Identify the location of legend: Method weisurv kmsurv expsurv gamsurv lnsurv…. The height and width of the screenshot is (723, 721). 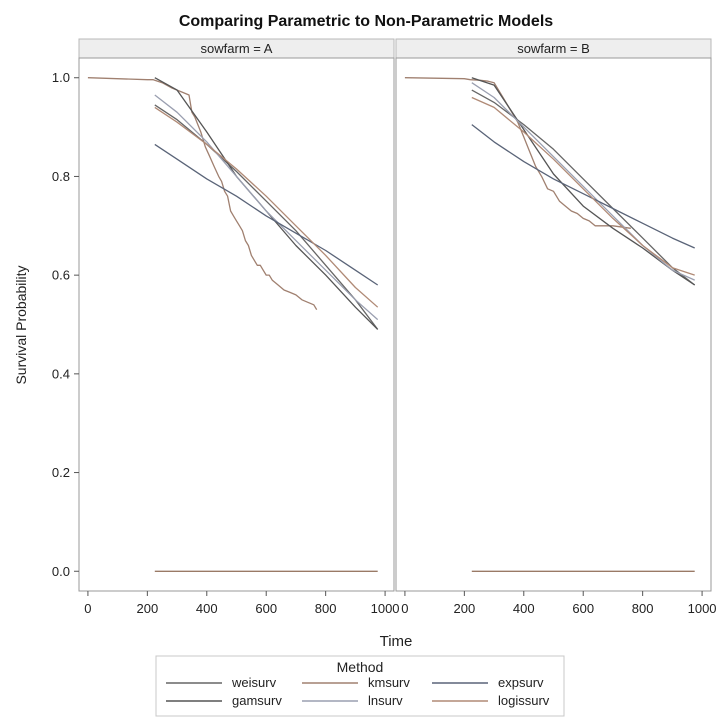
(360, 686).